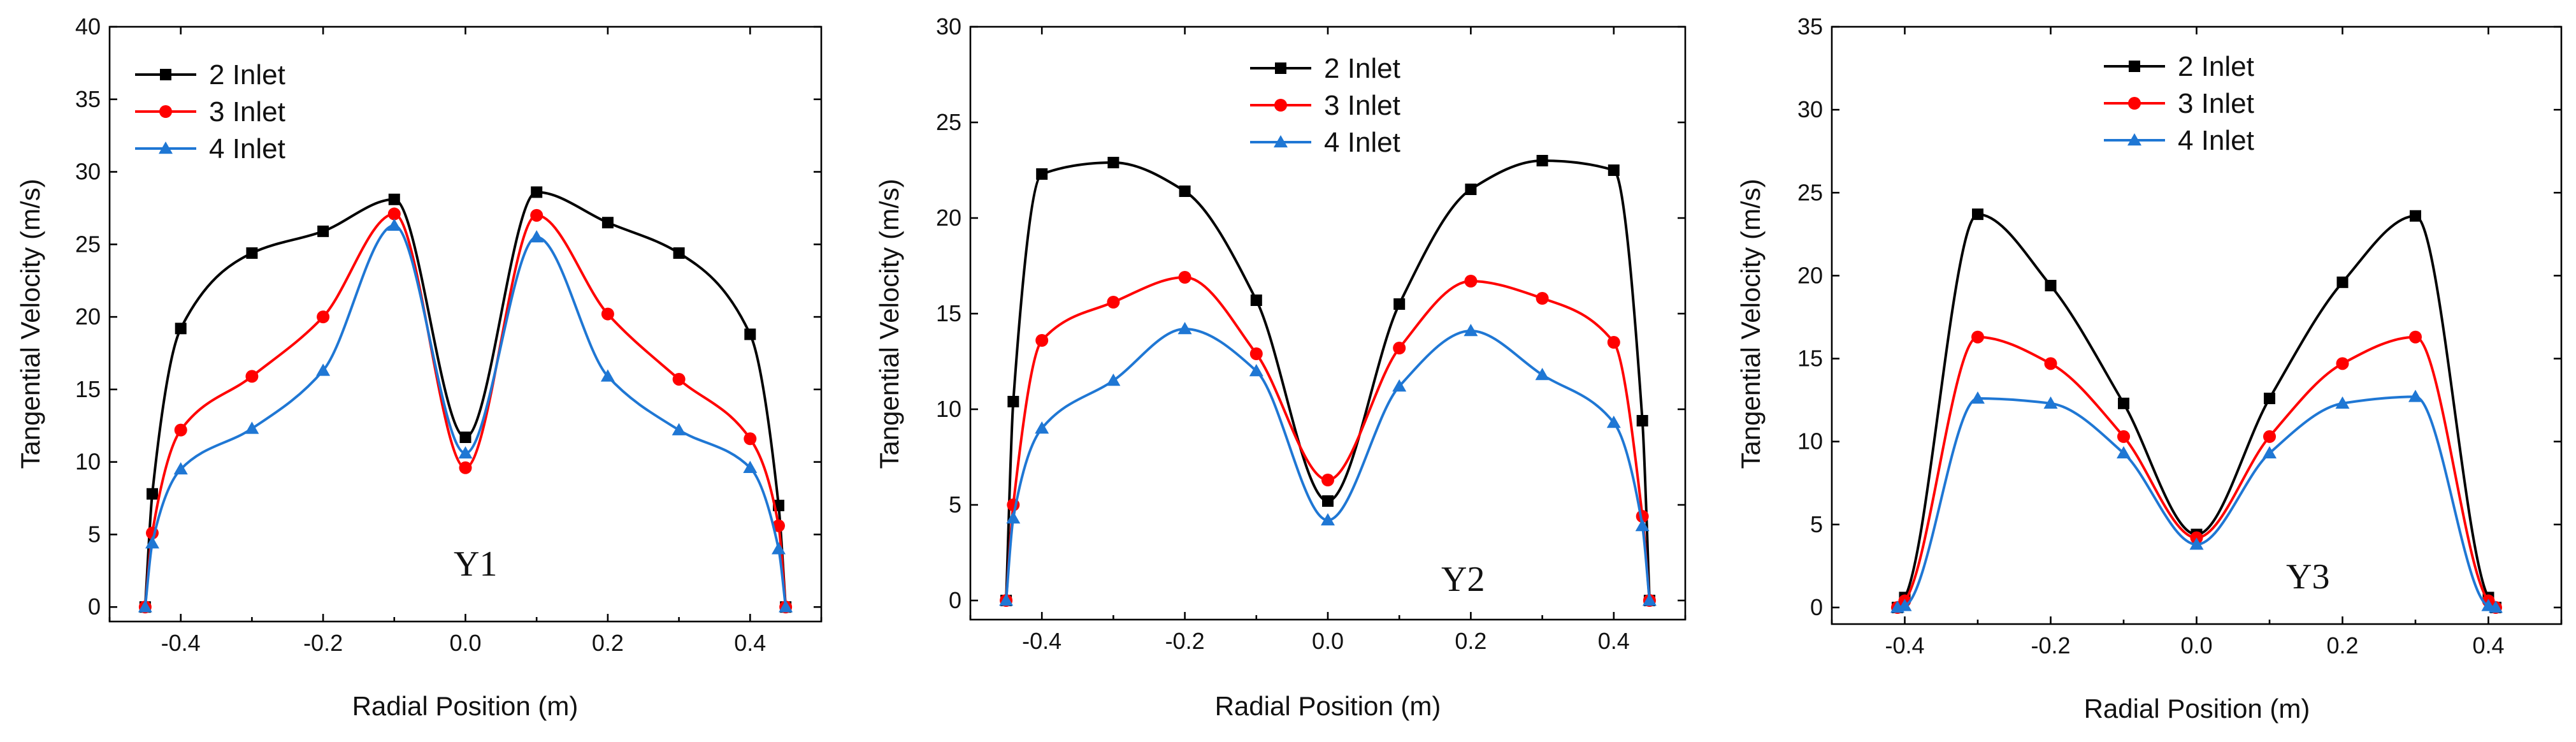 Image resolution: width=2576 pixels, height=742 pixels. I want to click on x-tick-label: 0.4, so click(1614, 641).